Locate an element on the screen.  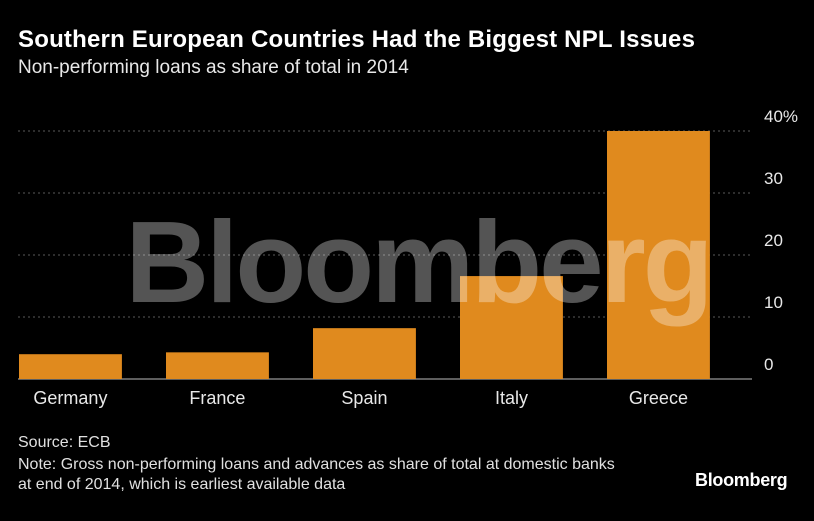
bloomberg-logo: Bloomberg is located at coordinates (741, 480).